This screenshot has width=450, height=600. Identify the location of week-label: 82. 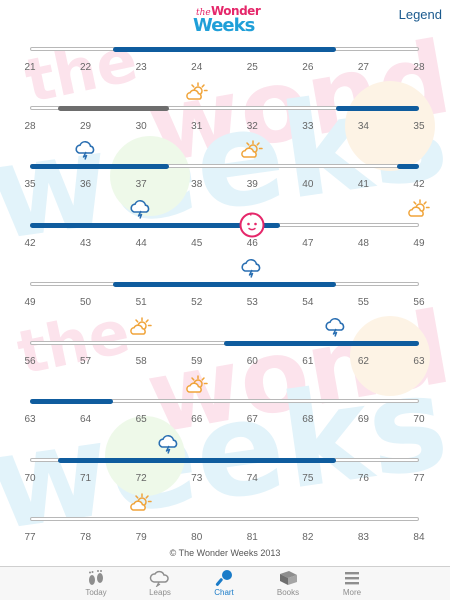
(308, 537).